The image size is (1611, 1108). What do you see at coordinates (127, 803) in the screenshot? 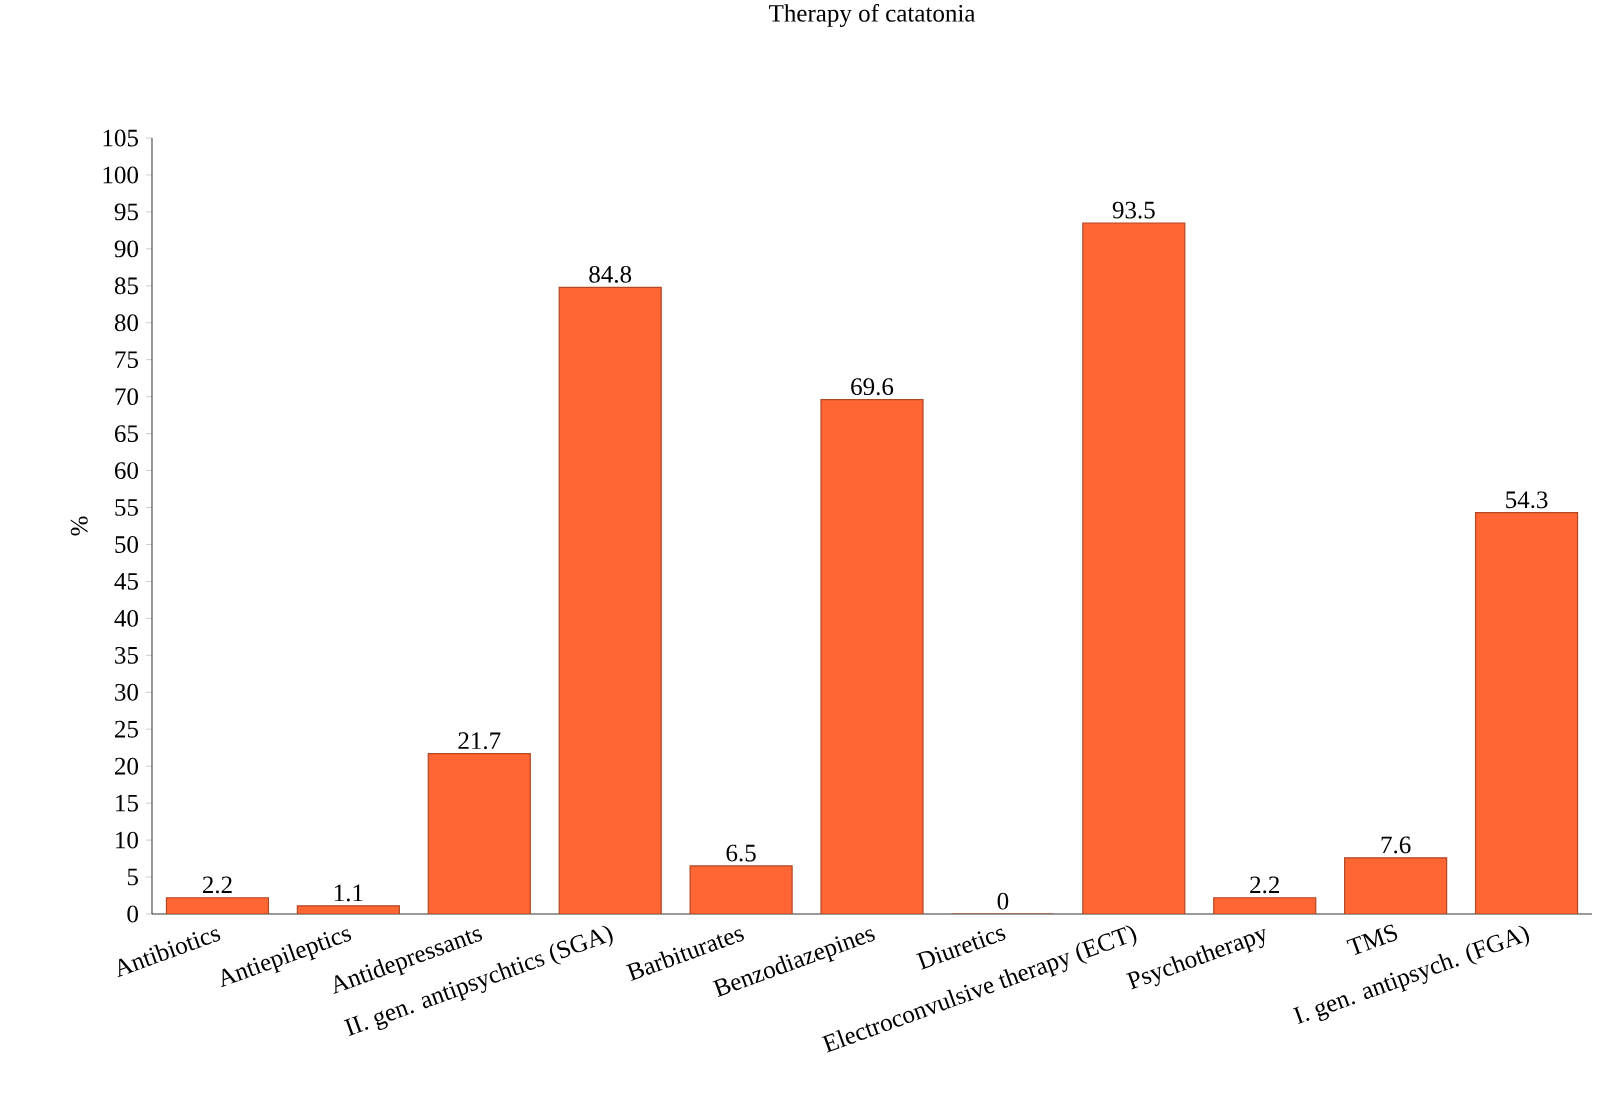
I see `y-tick-label: 15` at bounding box center [127, 803].